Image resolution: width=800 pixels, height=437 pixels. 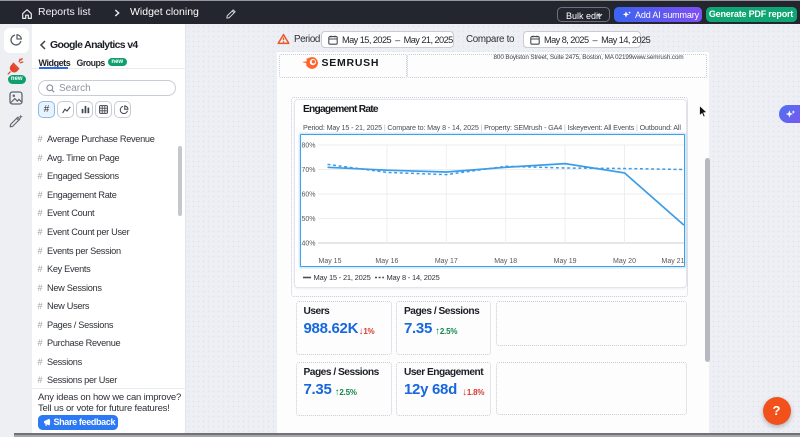 What do you see at coordinates (308, 243) in the screenshot?
I see `svg-text: 40%` at bounding box center [308, 243].